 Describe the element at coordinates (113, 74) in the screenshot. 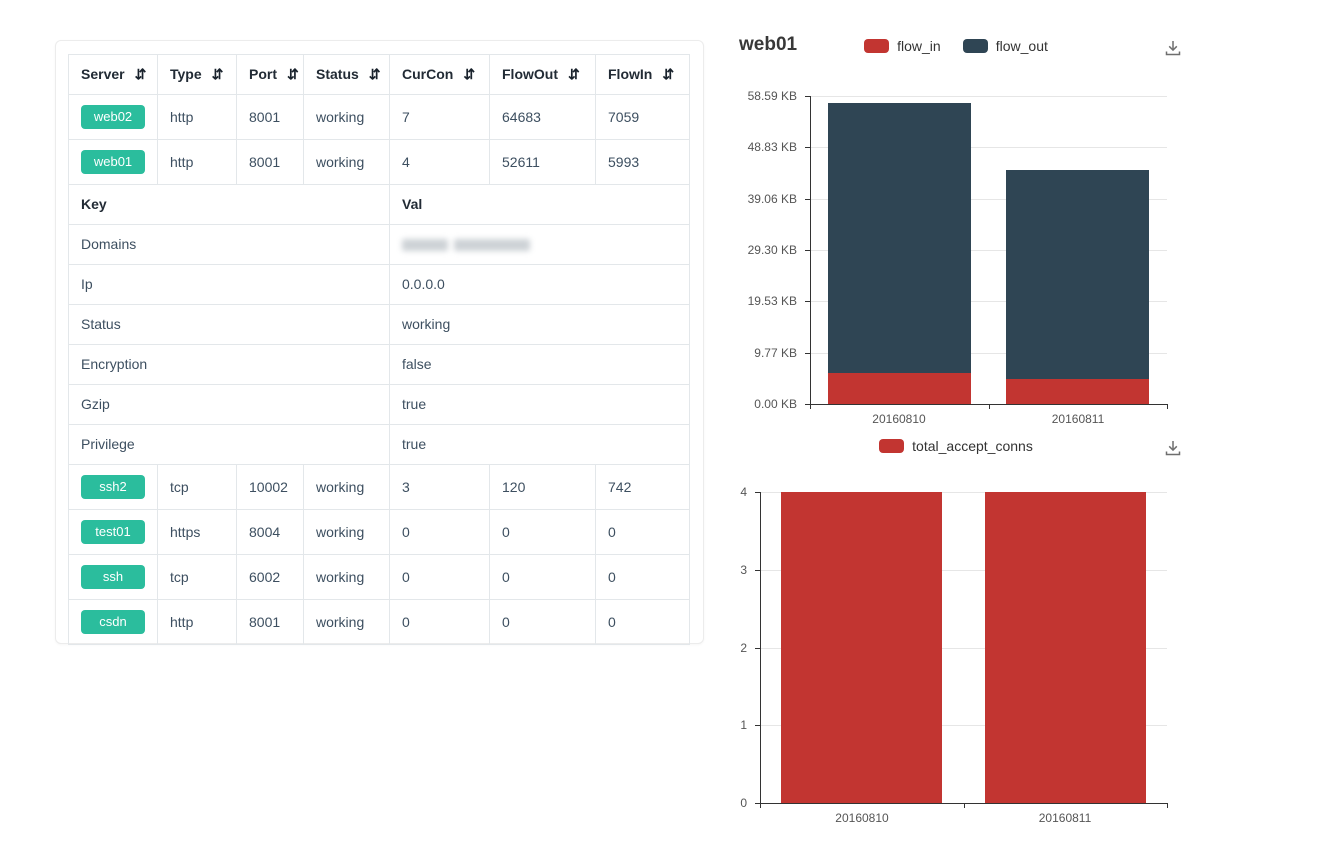

I see `column-header-server: Server ⇵` at that location.